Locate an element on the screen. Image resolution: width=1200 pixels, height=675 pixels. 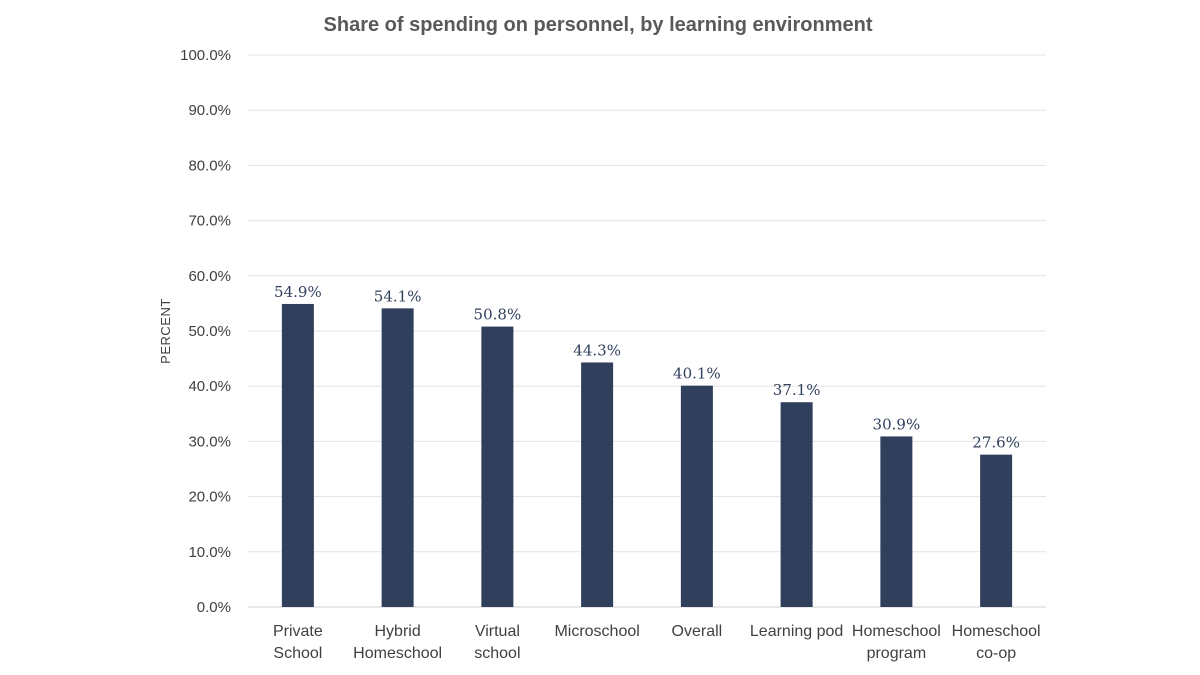
data-label: 54.1% is located at coordinates (398, 296).